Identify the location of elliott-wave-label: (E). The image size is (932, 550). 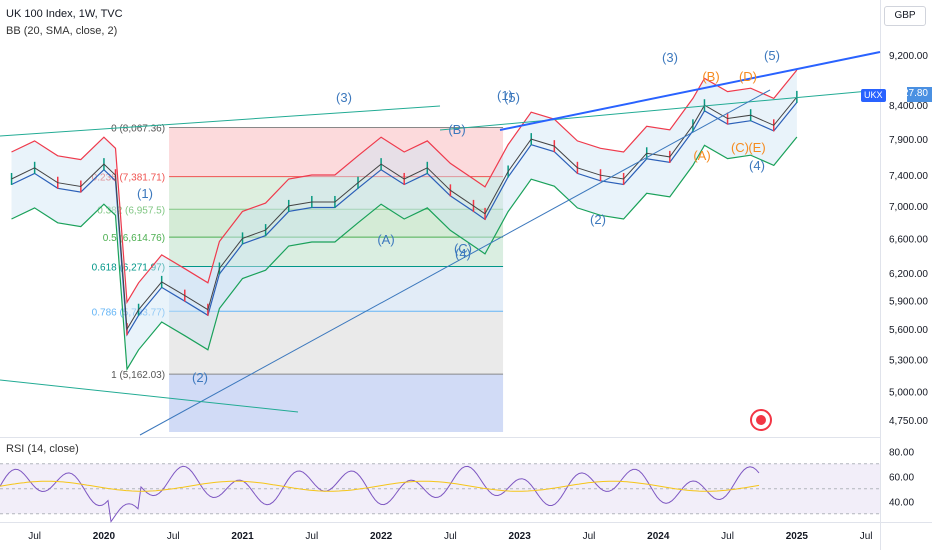
(756, 147).